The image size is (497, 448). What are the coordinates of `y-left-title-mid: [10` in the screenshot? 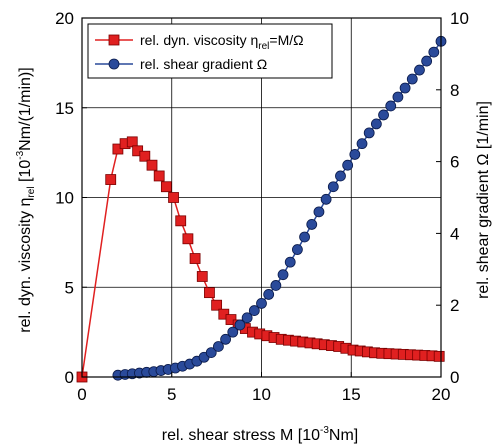 It's located at (25, 173).